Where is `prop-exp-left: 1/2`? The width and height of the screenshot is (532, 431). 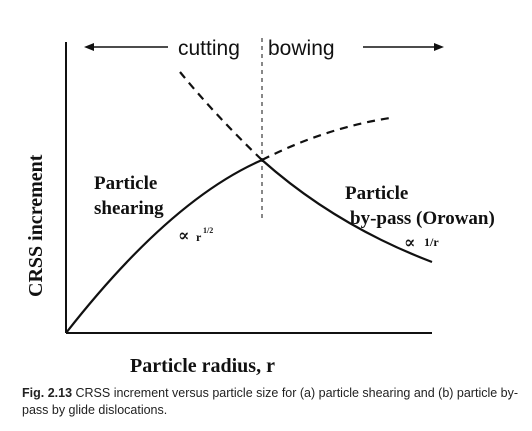 prop-exp-left: 1/2 is located at coordinates (208, 230).